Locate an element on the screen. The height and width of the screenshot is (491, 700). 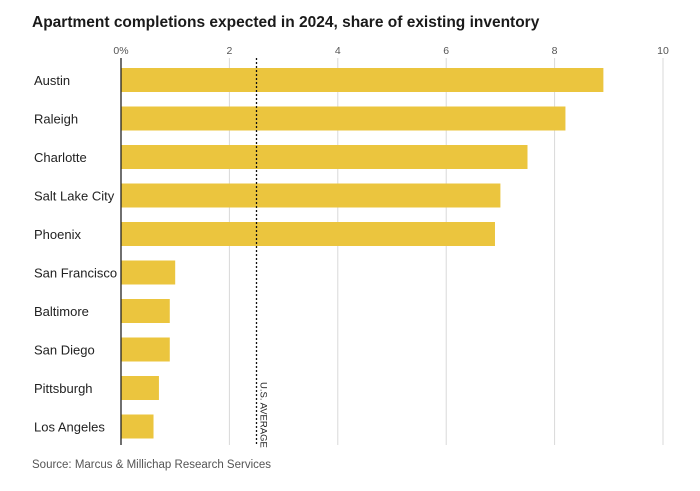
category-label: Salt Lake City is located at coordinates (74, 196).